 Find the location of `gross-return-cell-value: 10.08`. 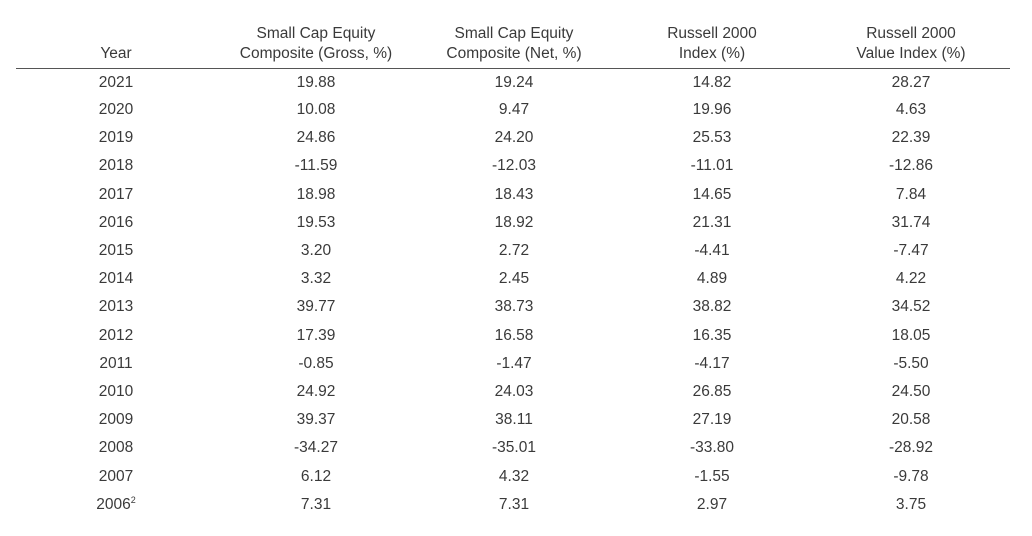

gross-return-cell-value: 10.08 is located at coordinates (316, 110).